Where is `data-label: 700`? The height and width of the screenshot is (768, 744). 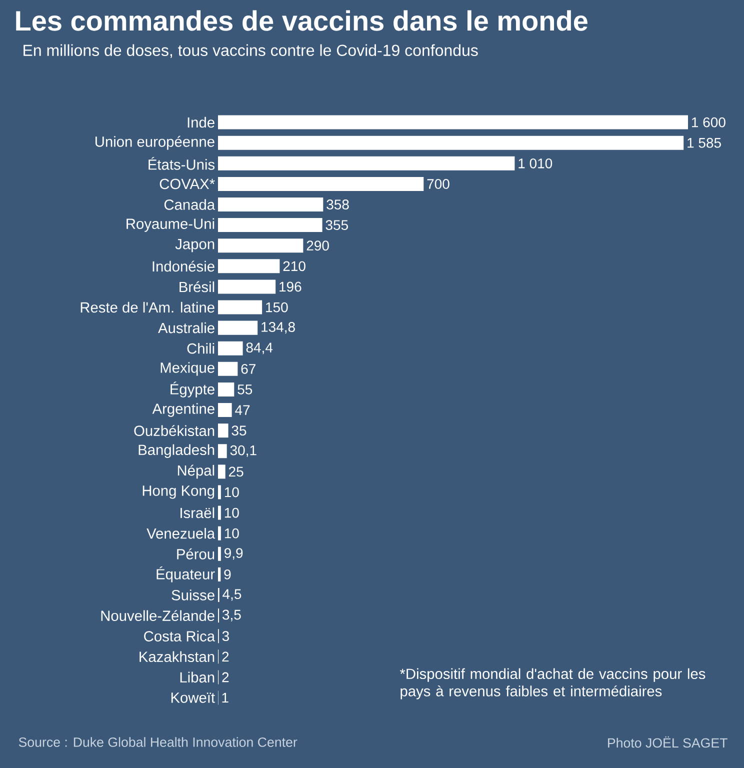
data-label: 700 is located at coordinates (438, 184).